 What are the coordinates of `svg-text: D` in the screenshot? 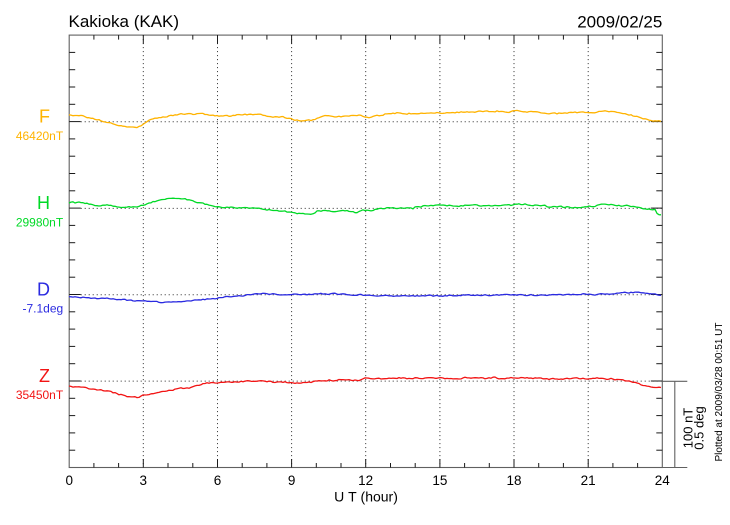 It's located at (43, 289).